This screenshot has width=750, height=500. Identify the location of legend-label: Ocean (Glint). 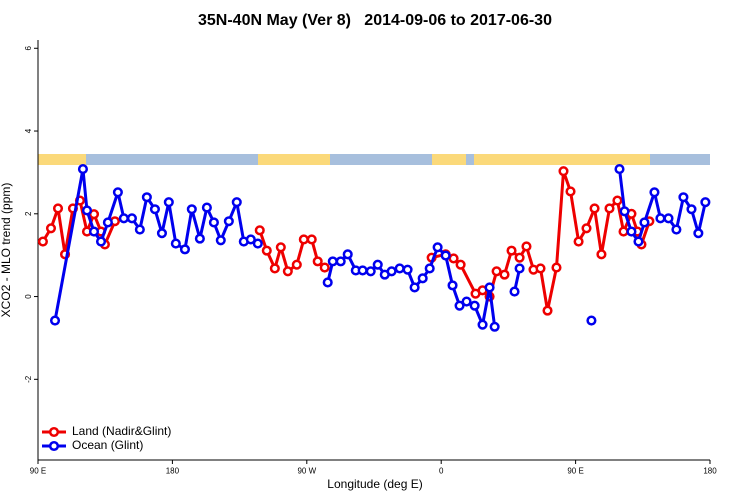
(107, 445).